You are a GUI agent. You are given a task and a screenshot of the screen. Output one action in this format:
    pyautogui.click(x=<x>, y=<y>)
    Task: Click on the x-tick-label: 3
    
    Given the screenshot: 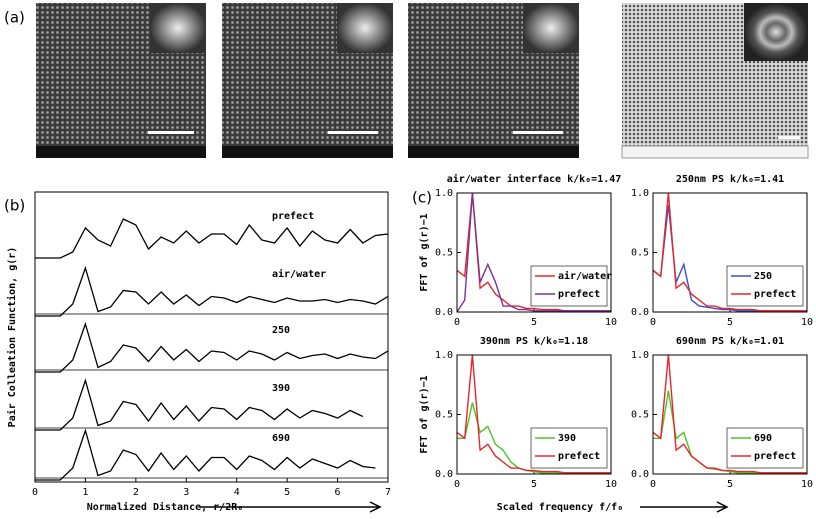 What is the action you would take?
    pyautogui.click(x=186, y=492)
    